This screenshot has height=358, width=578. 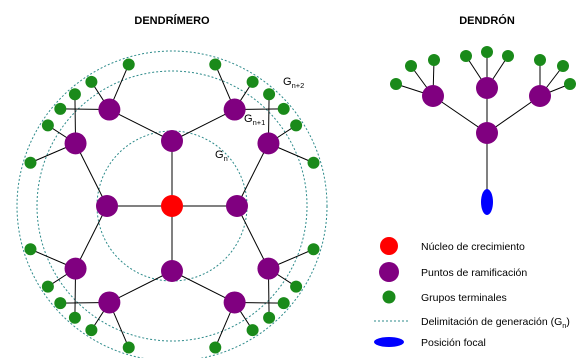 What do you see at coordinates (389, 246) in the screenshot?
I see `legend-core-symbol` at bounding box center [389, 246].